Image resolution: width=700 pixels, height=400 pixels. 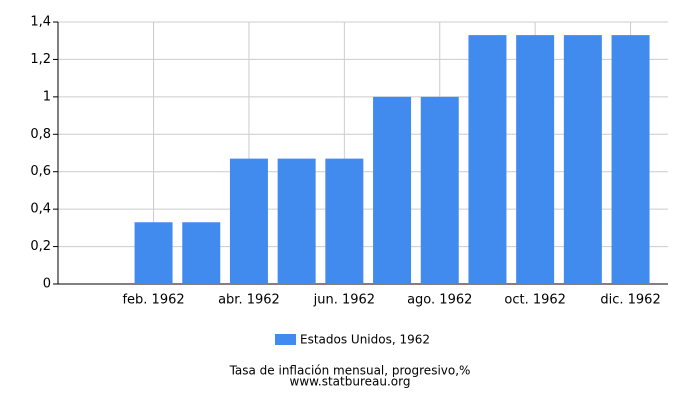 What do you see at coordinates (47, 96) in the screenshot?
I see `y-tick-label: 1` at bounding box center [47, 96].